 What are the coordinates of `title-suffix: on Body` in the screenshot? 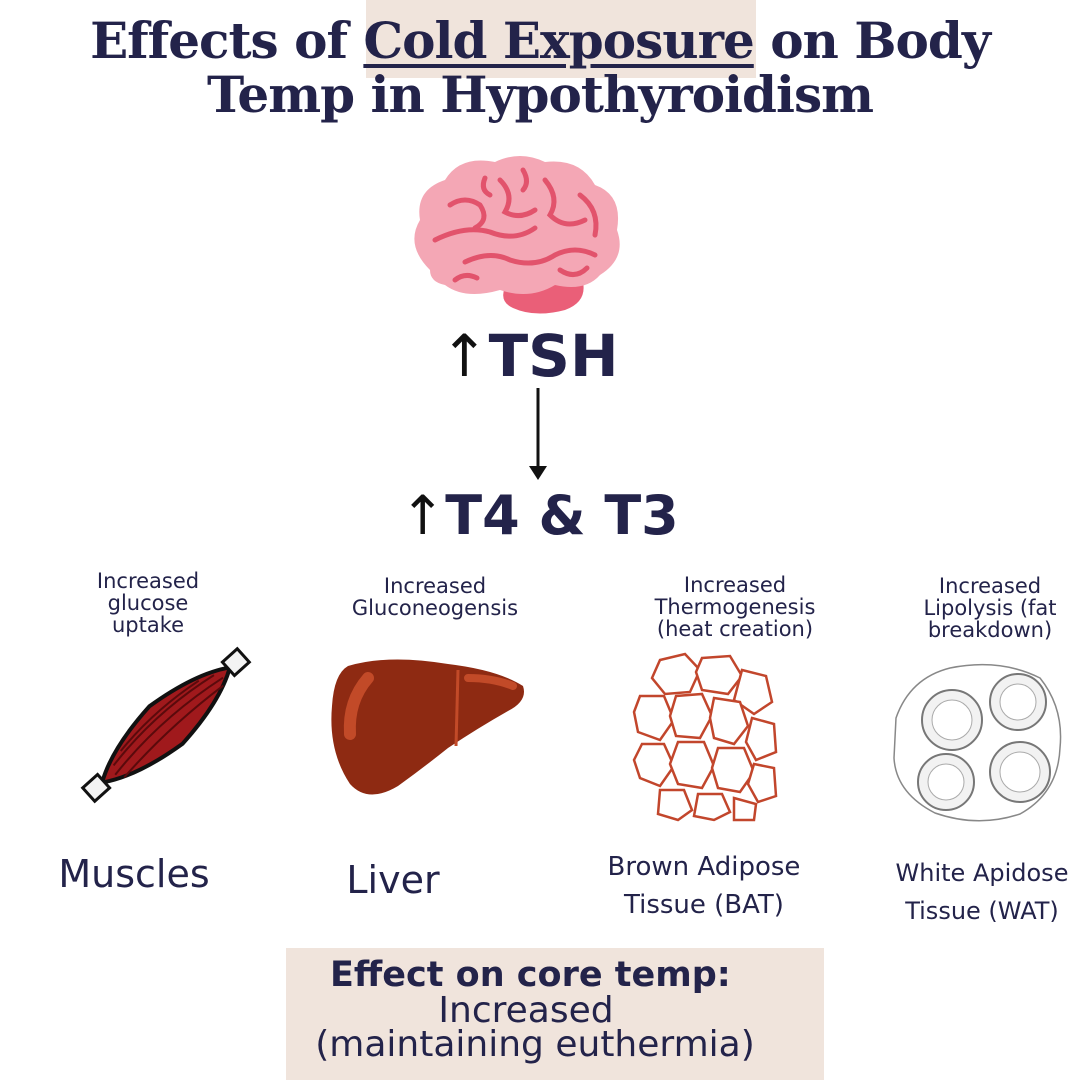 It's located at (872, 40).